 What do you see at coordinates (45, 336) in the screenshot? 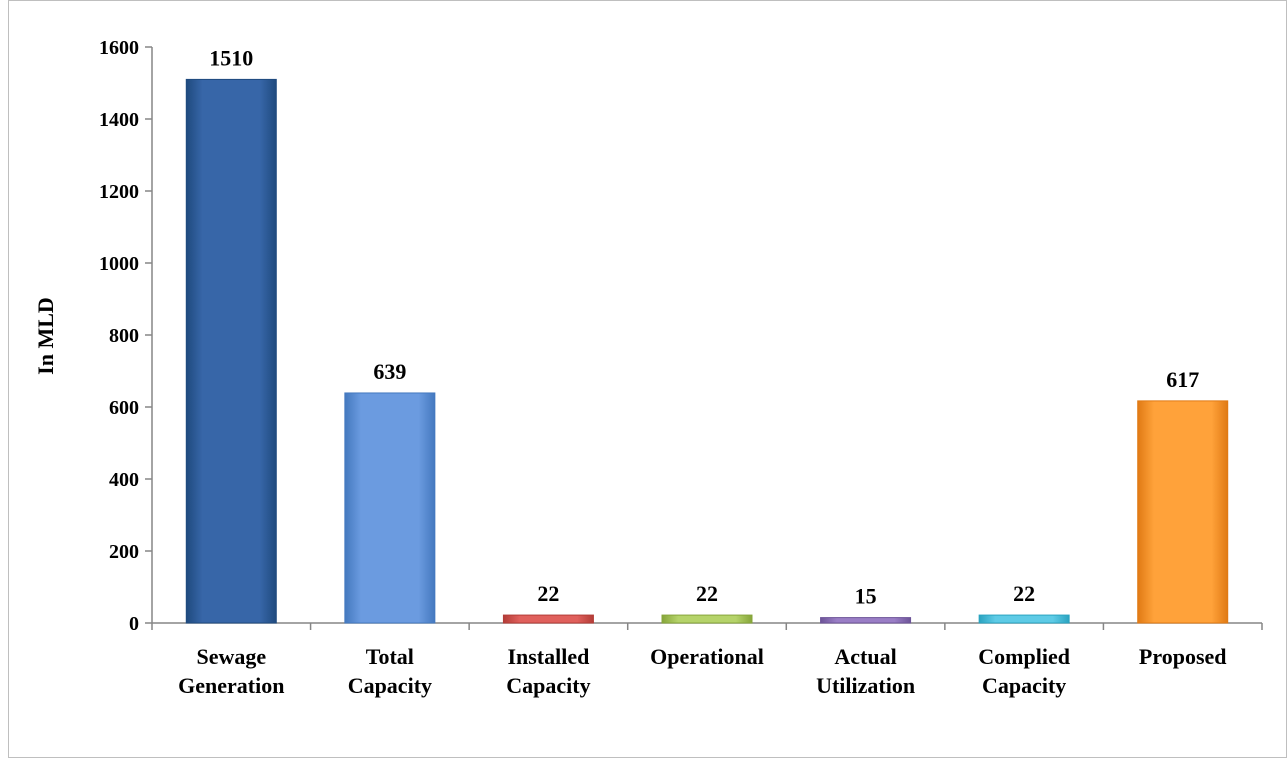
I see `y-axis-label: In MLD` at bounding box center [45, 336].